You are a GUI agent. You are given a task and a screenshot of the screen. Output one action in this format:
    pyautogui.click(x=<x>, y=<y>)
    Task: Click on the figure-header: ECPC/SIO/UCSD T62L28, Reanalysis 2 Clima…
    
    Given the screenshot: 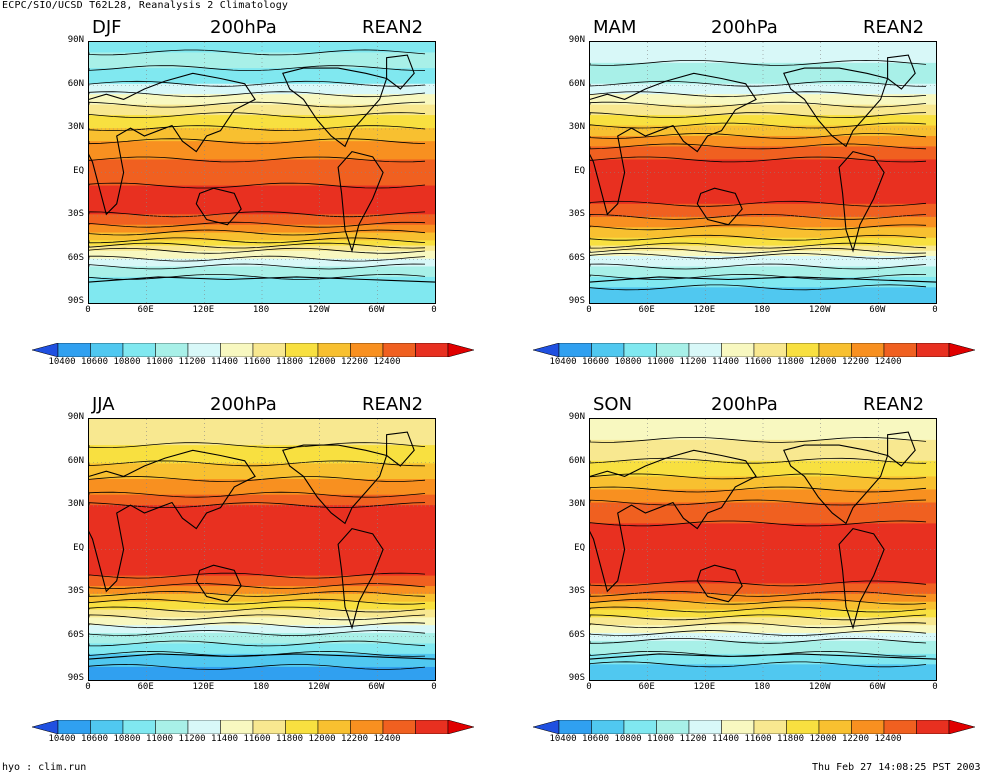 What is the action you would take?
    pyautogui.click(x=145, y=5)
    